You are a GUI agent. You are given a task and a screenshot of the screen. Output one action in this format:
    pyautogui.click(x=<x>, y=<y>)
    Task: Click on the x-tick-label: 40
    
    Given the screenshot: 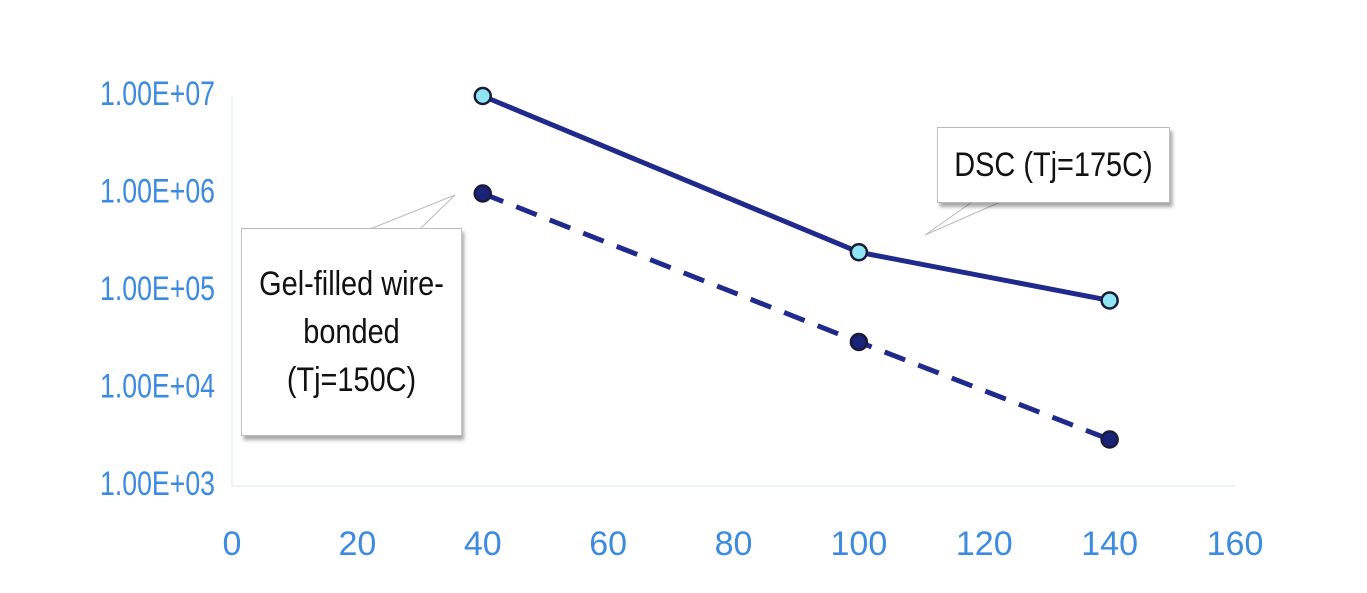 What is the action you would take?
    pyautogui.click(x=483, y=544)
    